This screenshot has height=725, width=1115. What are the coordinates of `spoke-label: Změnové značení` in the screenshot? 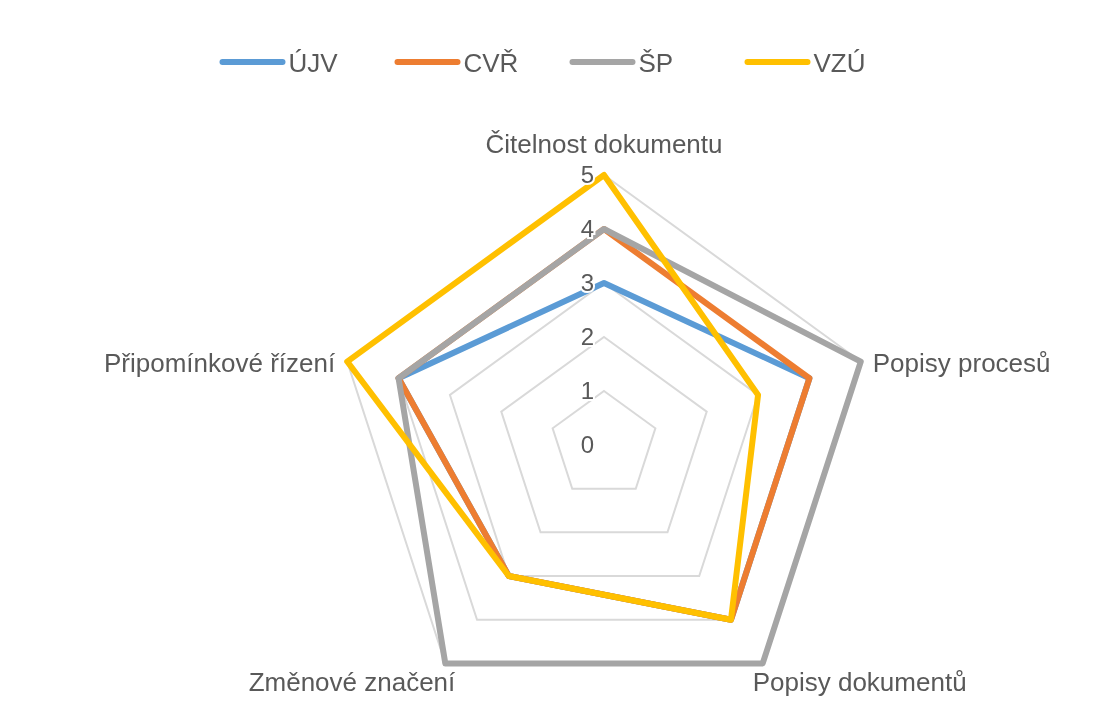 It's located at (352, 682).